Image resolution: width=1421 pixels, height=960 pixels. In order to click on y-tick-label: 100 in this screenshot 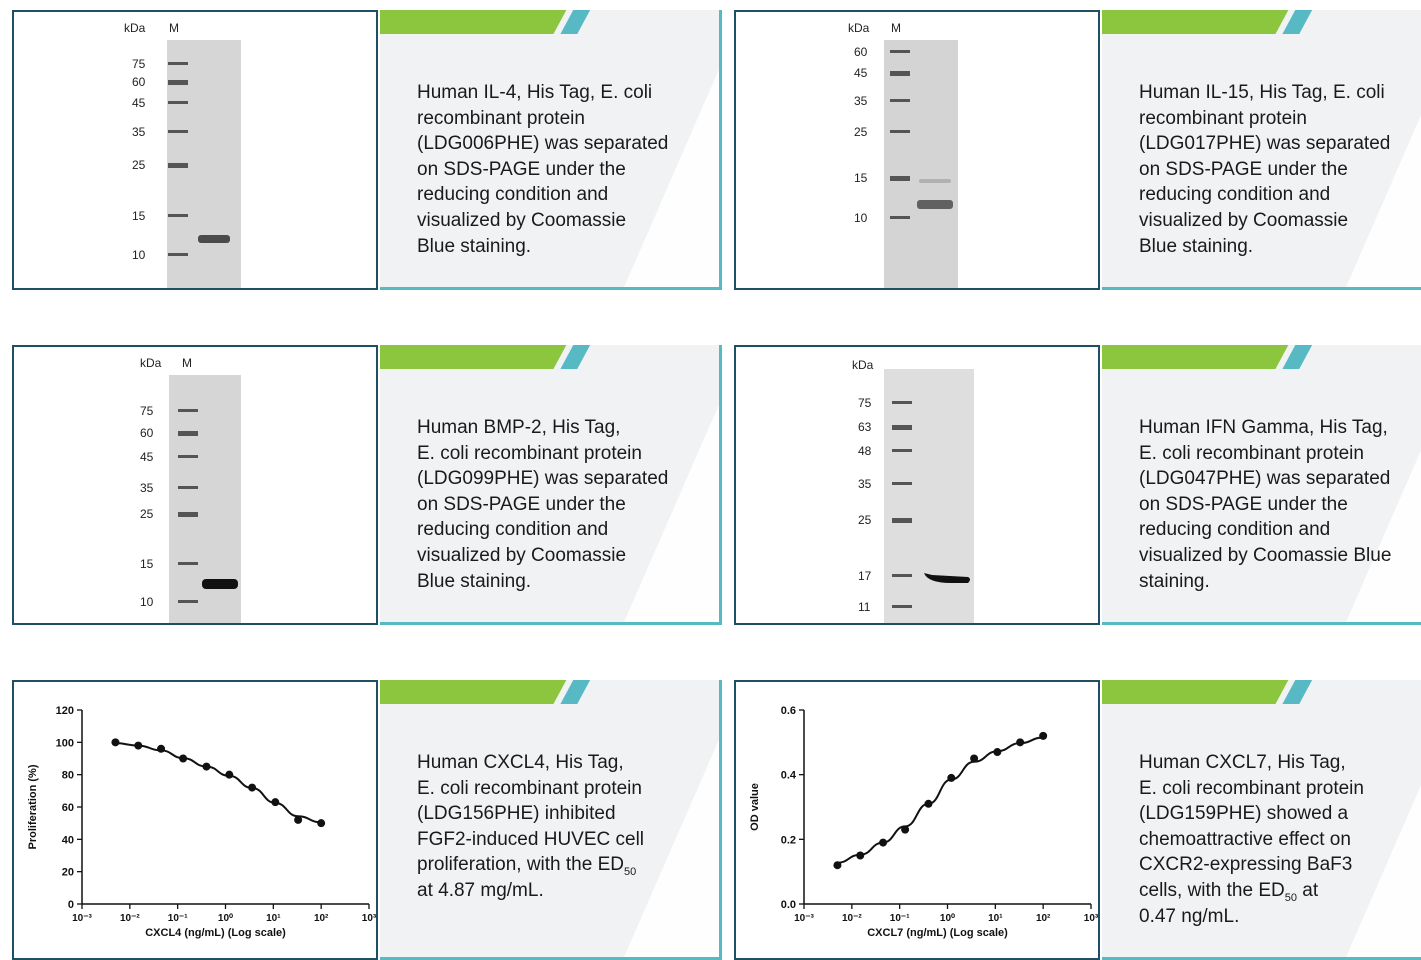, I will do `click(65, 743)`.